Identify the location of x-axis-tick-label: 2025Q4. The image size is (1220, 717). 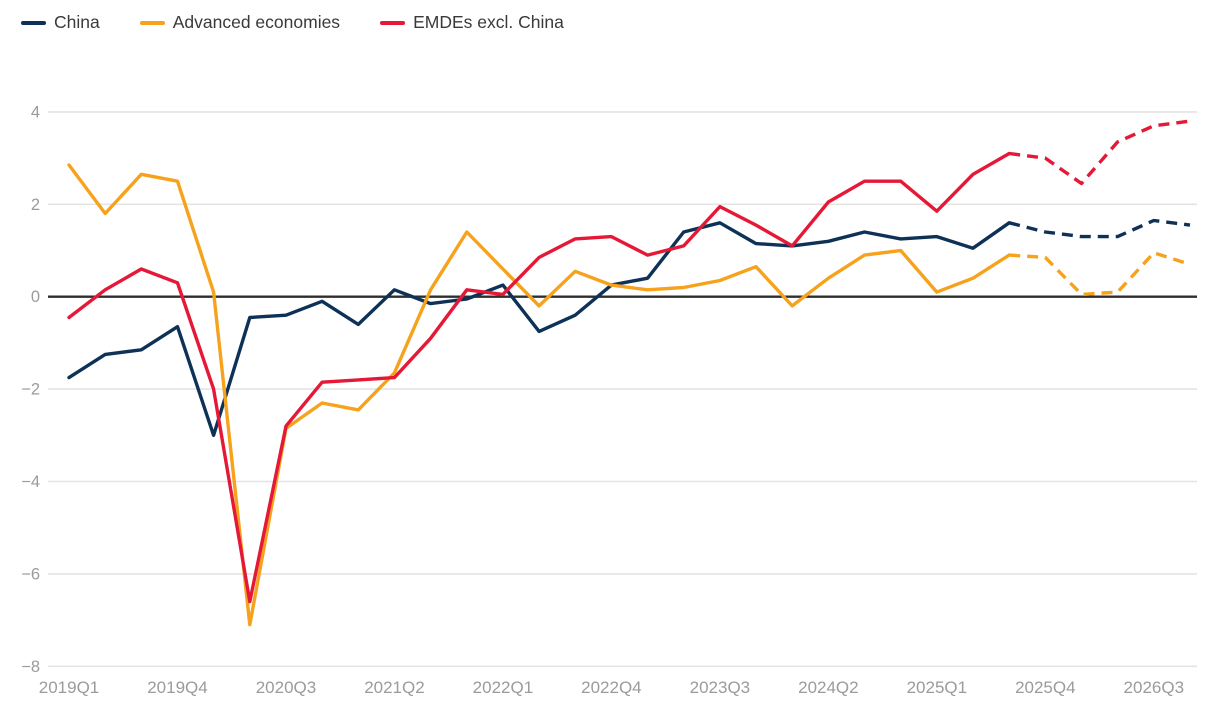
(1045, 687).